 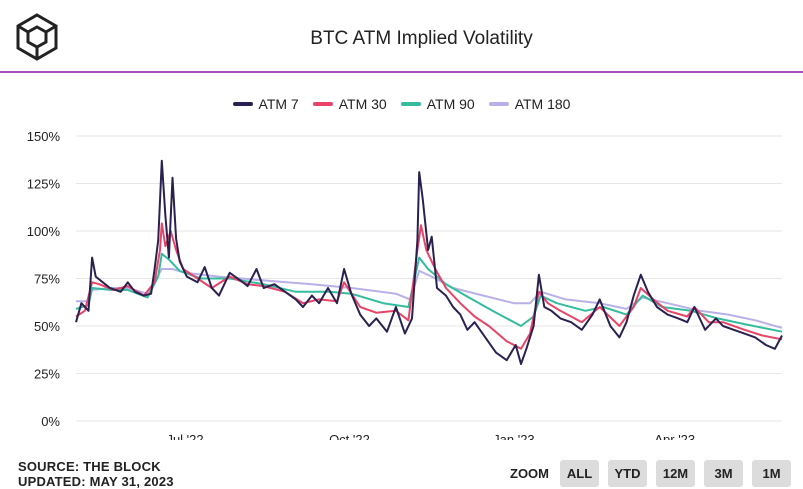 I want to click on x-tick-label: Oct '22, so click(x=349, y=436).